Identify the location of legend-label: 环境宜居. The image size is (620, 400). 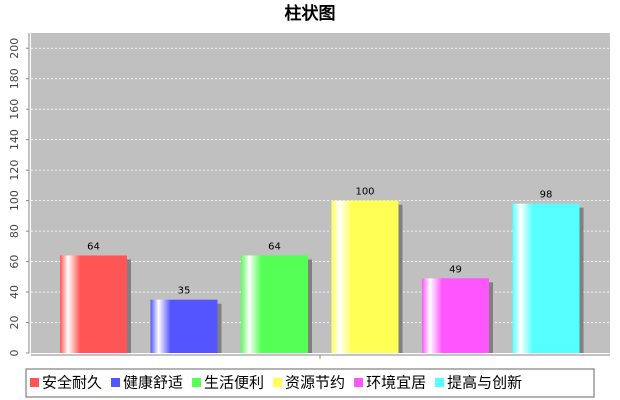
(396, 383).